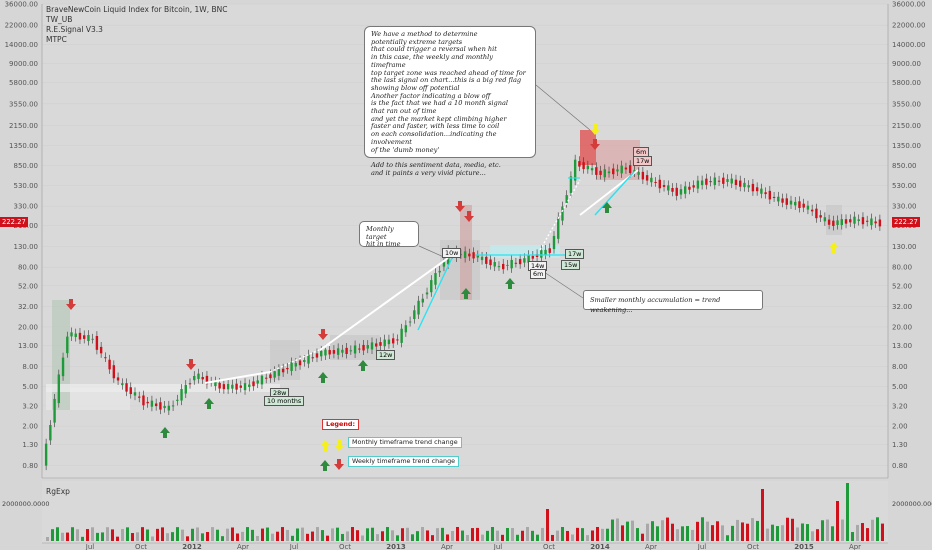 The image size is (932, 550). What do you see at coordinates (191, 364) in the screenshot?
I see `sell-arrow` at bounding box center [191, 364].